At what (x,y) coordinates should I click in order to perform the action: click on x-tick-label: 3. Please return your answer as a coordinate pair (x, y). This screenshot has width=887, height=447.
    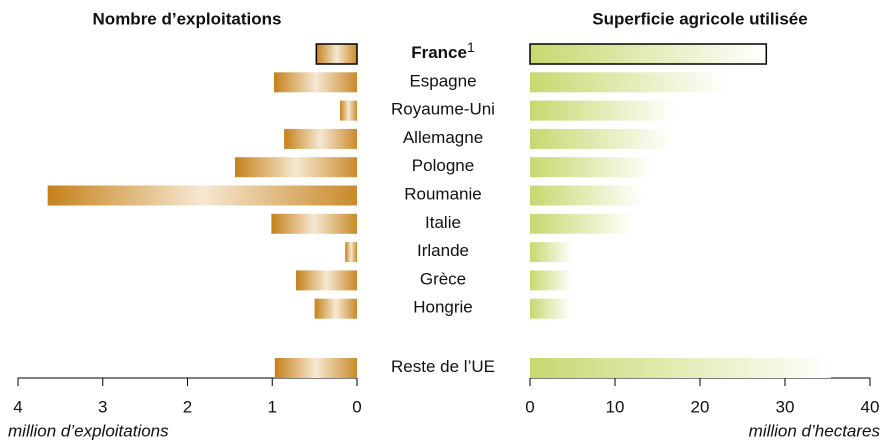
    Looking at the image, I should click on (102, 406).